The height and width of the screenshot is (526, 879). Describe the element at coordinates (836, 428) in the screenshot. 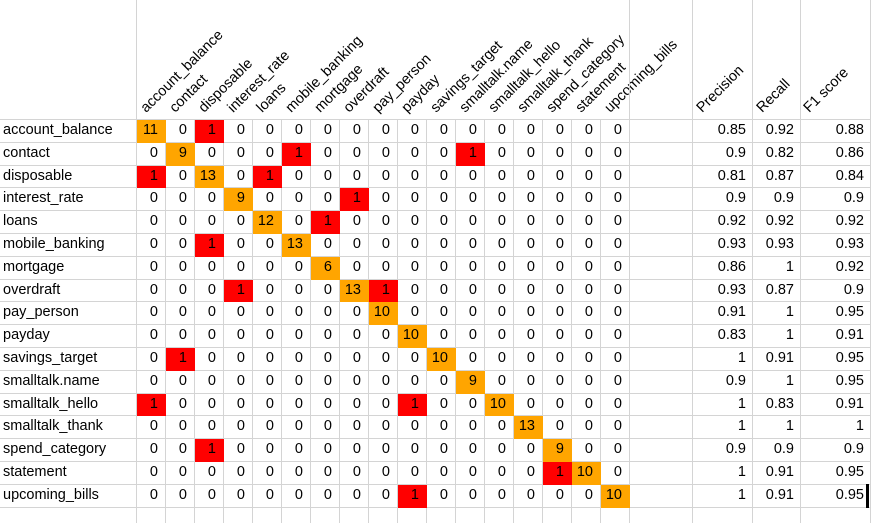

I see `f1-cell: 1` at that location.